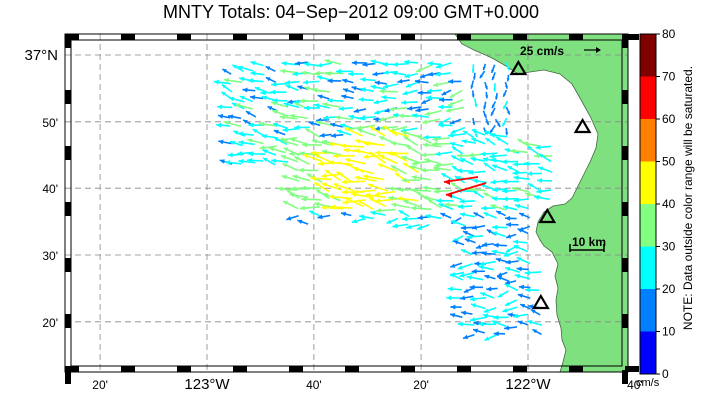 This screenshot has width=702, height=407. I want to click on colorbar-unit: cm/s, so click(648, 383).